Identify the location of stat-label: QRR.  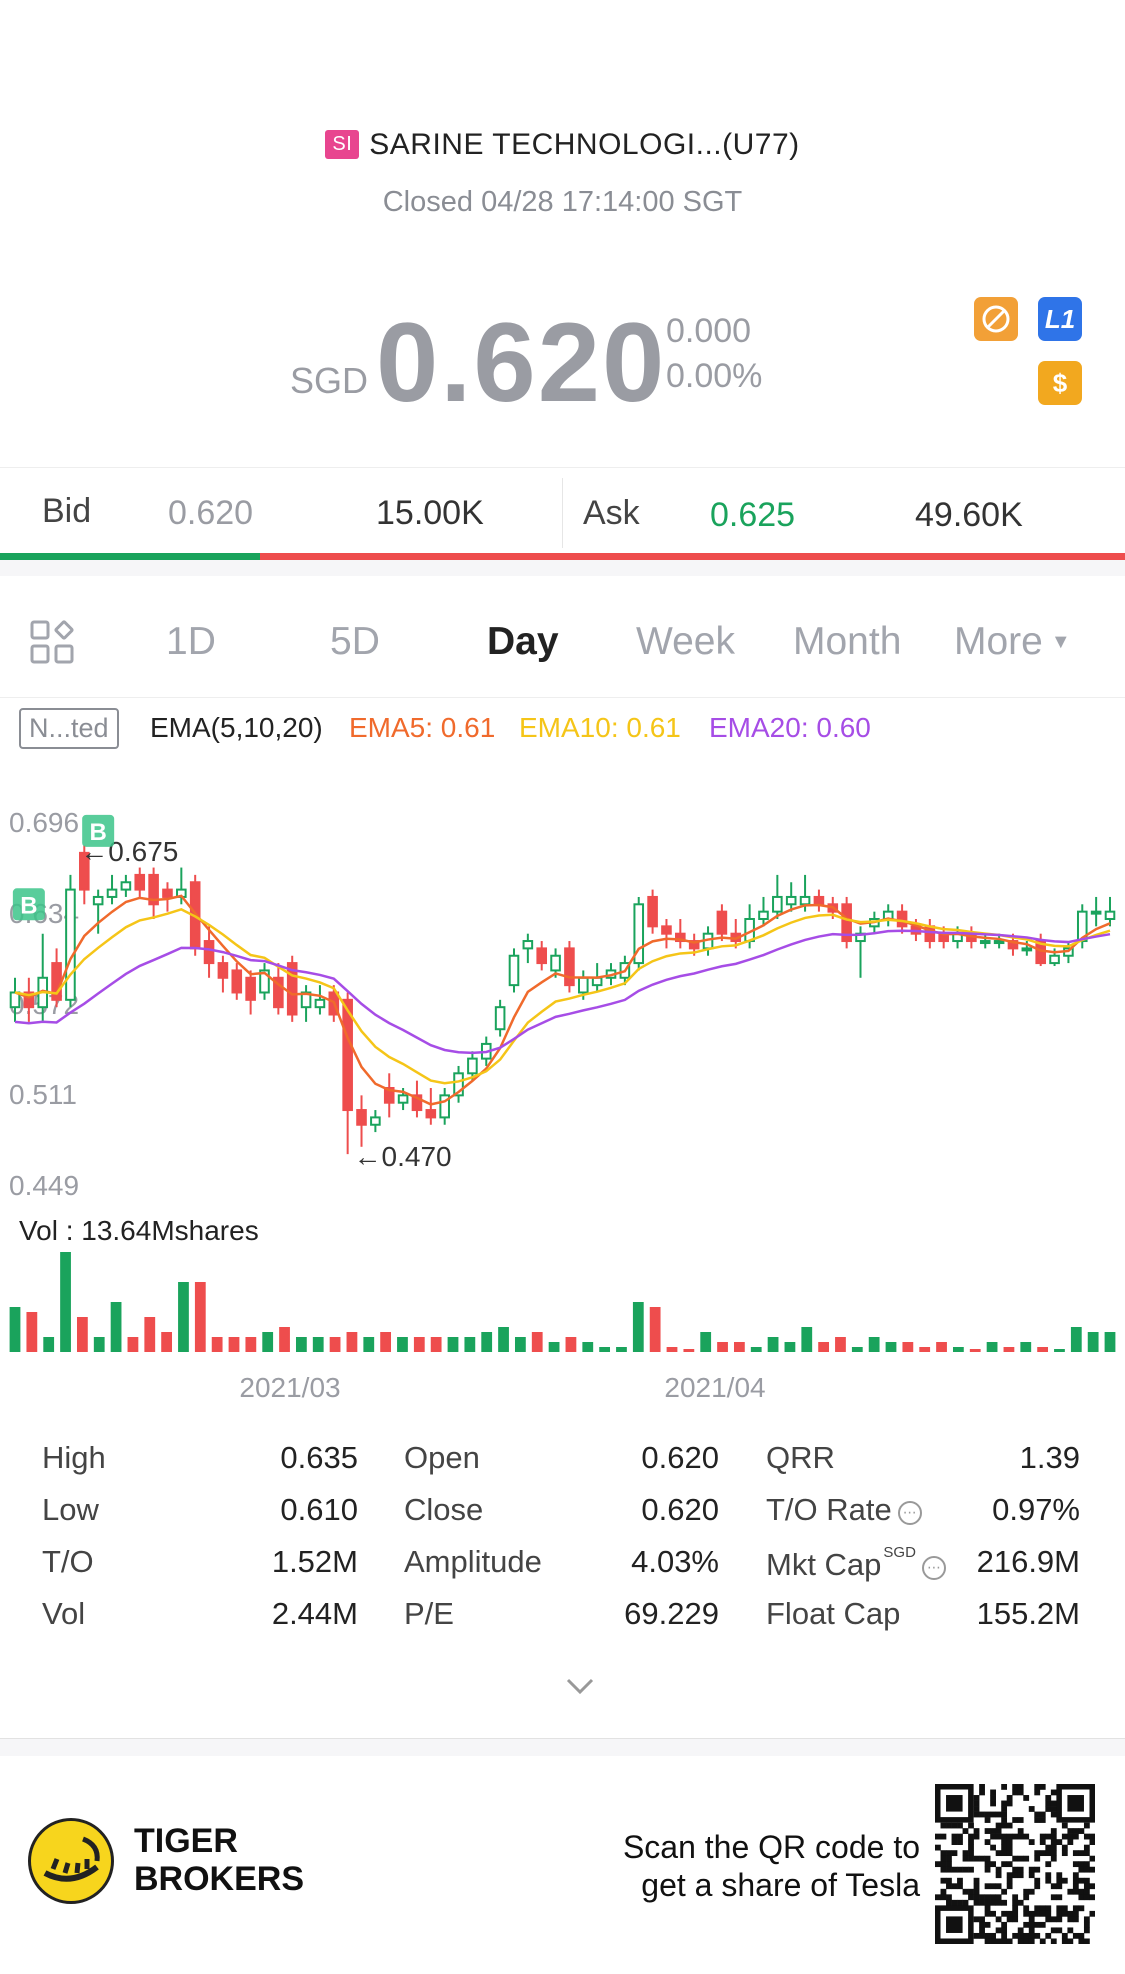
(800, 1457).